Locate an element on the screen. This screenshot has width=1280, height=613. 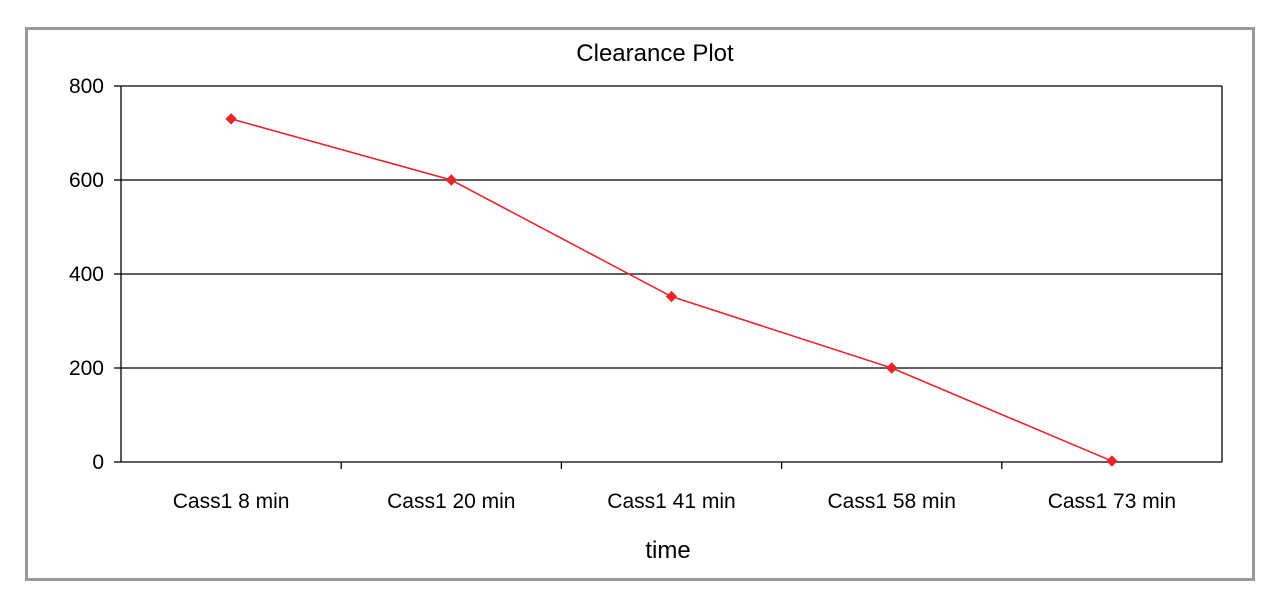
x-tick-label: Cass1 20 min is located at coordinates (451, 501).